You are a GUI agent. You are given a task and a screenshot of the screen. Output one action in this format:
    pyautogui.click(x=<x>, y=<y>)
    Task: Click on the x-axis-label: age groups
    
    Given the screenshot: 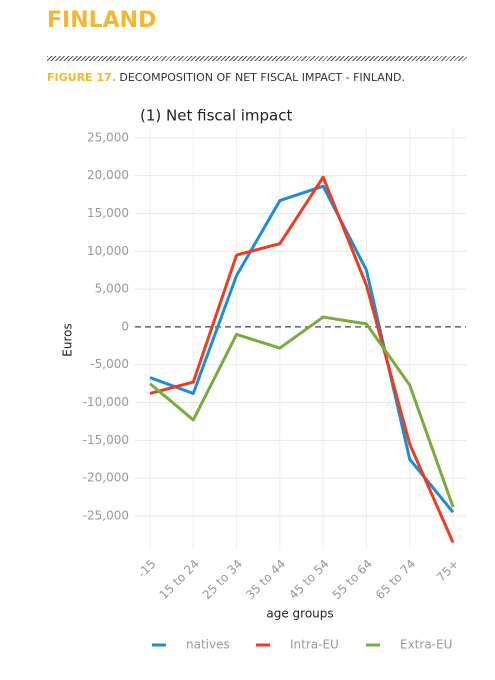 What is the action you would take?
    pyautogui.click(x=299, y=614)
    